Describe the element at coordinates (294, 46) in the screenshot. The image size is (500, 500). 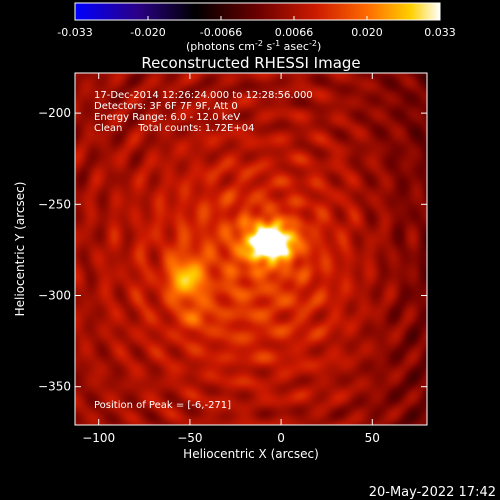
I see `unit-part: asec` at that location.